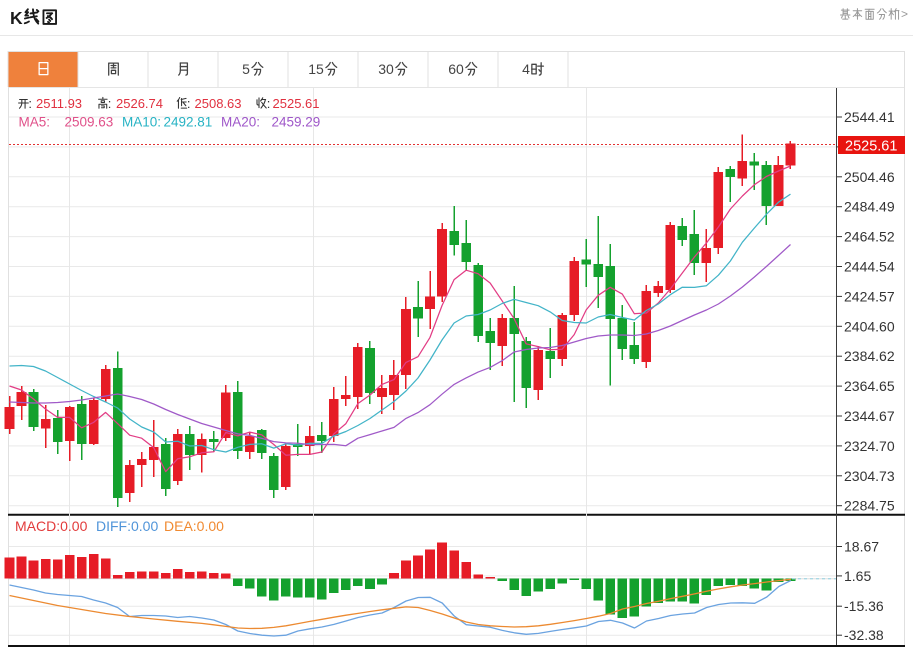 Image resolution: width=913 pixels, height=649 pixels. Describe the element at coordinates (194, 526) in the screenshot. I see `svg-text: DEA:0.00` at that location.